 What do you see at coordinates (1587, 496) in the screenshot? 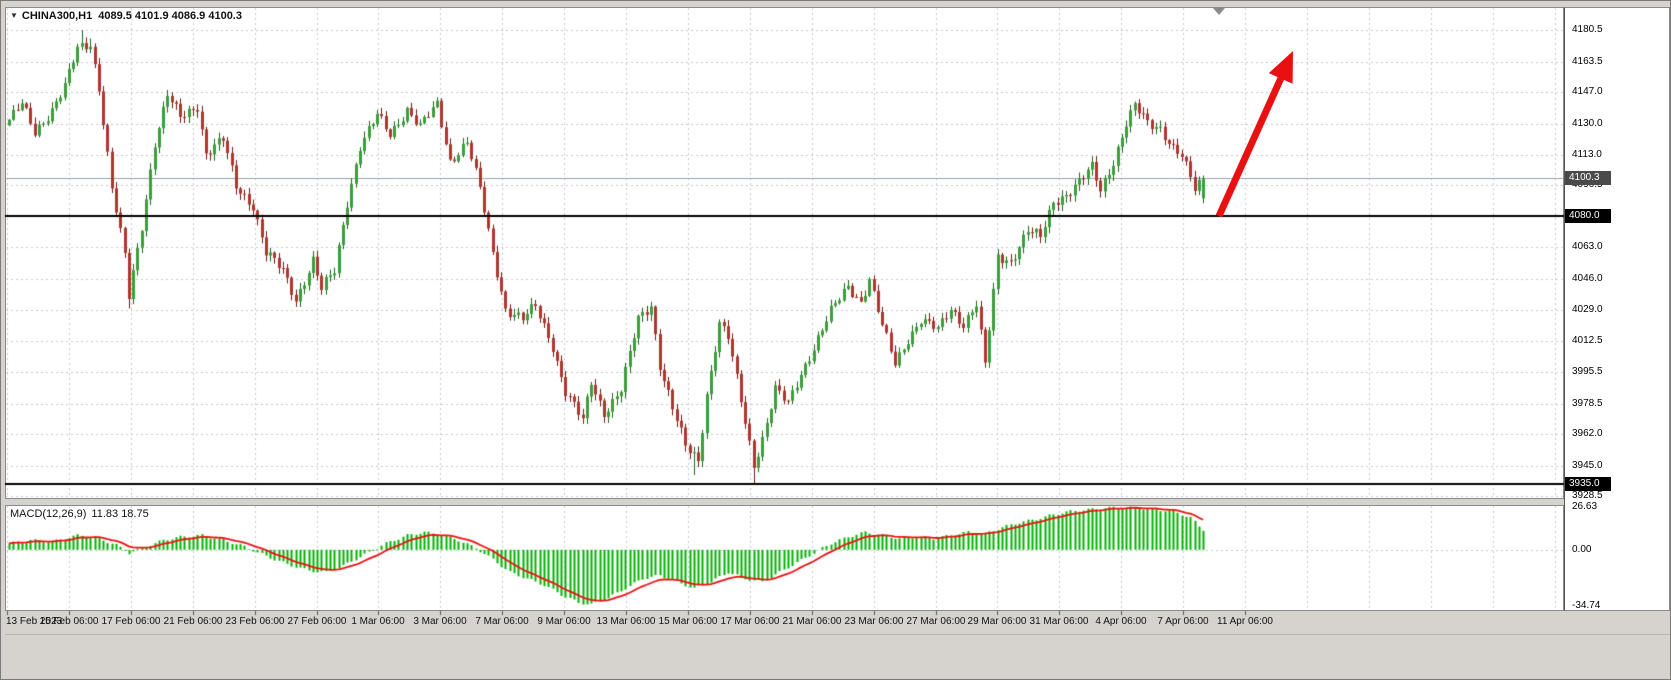
I see `price-axis-label: 3928.5` at bounding box center [1587, 496].